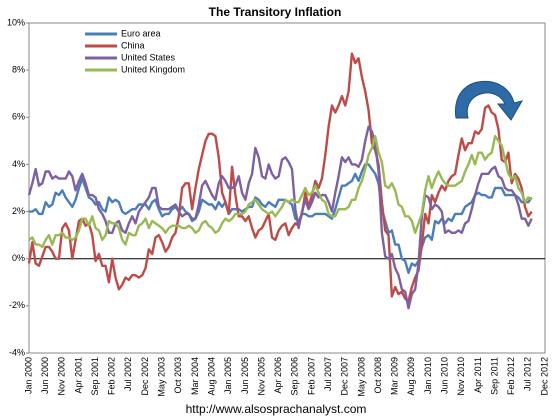 This screenshot has height=419, width=552. What do you see at coordinates (245, 375) in the screenshot?
I see `x-tick-label: Jun 2005` at bounding box center [245, 375].